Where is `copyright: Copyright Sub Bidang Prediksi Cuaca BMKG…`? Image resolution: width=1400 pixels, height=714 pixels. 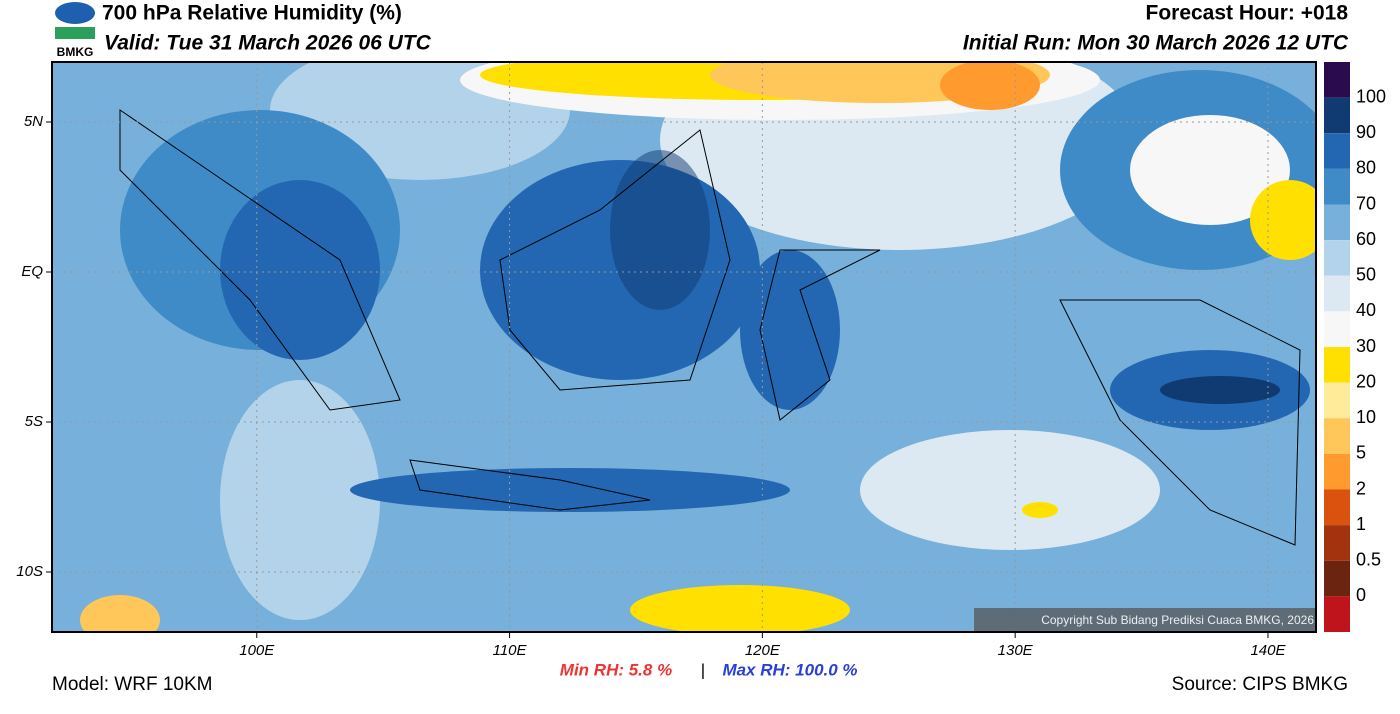 copyright: Copyright Sub Bidang Prediksi Cuaca BMKG… is located at coordinates (1177, 620).